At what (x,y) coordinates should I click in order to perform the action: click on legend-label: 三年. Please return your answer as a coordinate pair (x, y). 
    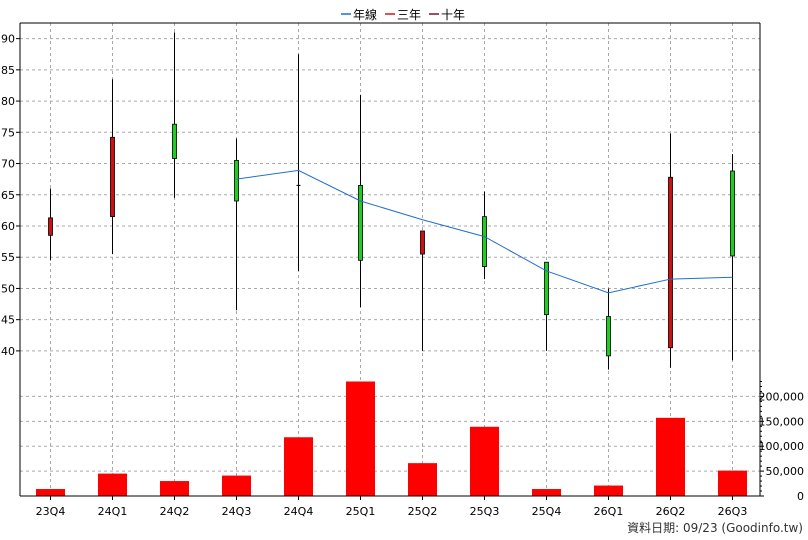
    Looking at the image, I should click on (409, 15).